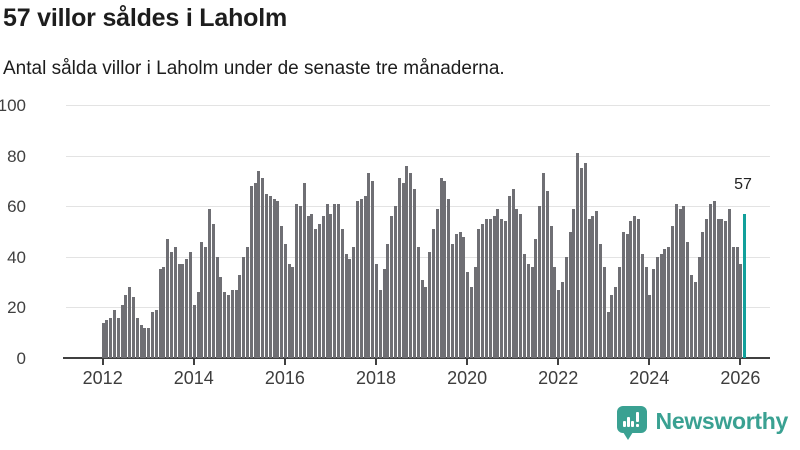 This screenshot has height=450, width=800. What do you see at coordinates (16, 156) in the screenshot?
I see `y-axis-tick-label: 80` at bounding box center [16, 156].